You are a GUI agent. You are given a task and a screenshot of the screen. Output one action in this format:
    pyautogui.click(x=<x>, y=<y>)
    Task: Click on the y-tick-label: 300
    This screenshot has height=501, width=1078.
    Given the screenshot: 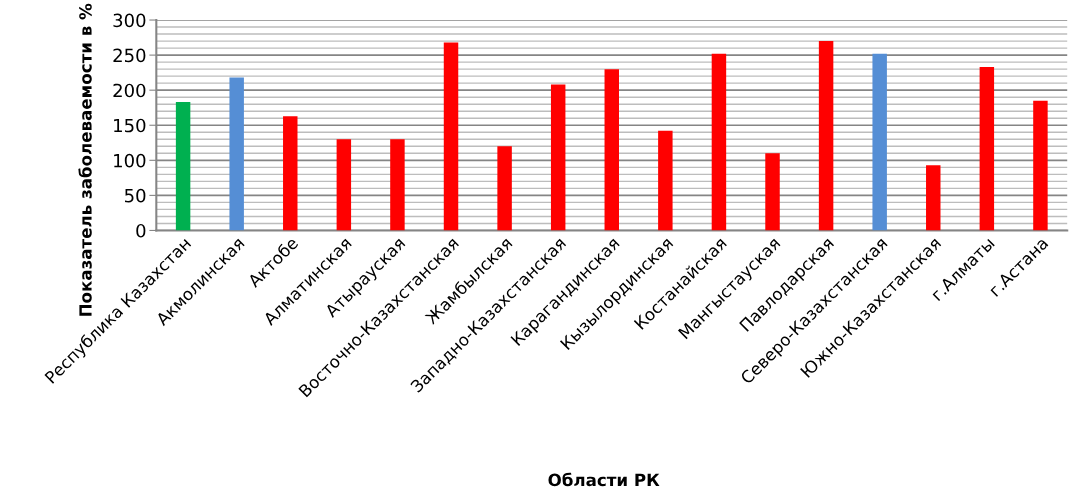 What is the action you would take?
    pyautogui.click(x=129, y=20)
    